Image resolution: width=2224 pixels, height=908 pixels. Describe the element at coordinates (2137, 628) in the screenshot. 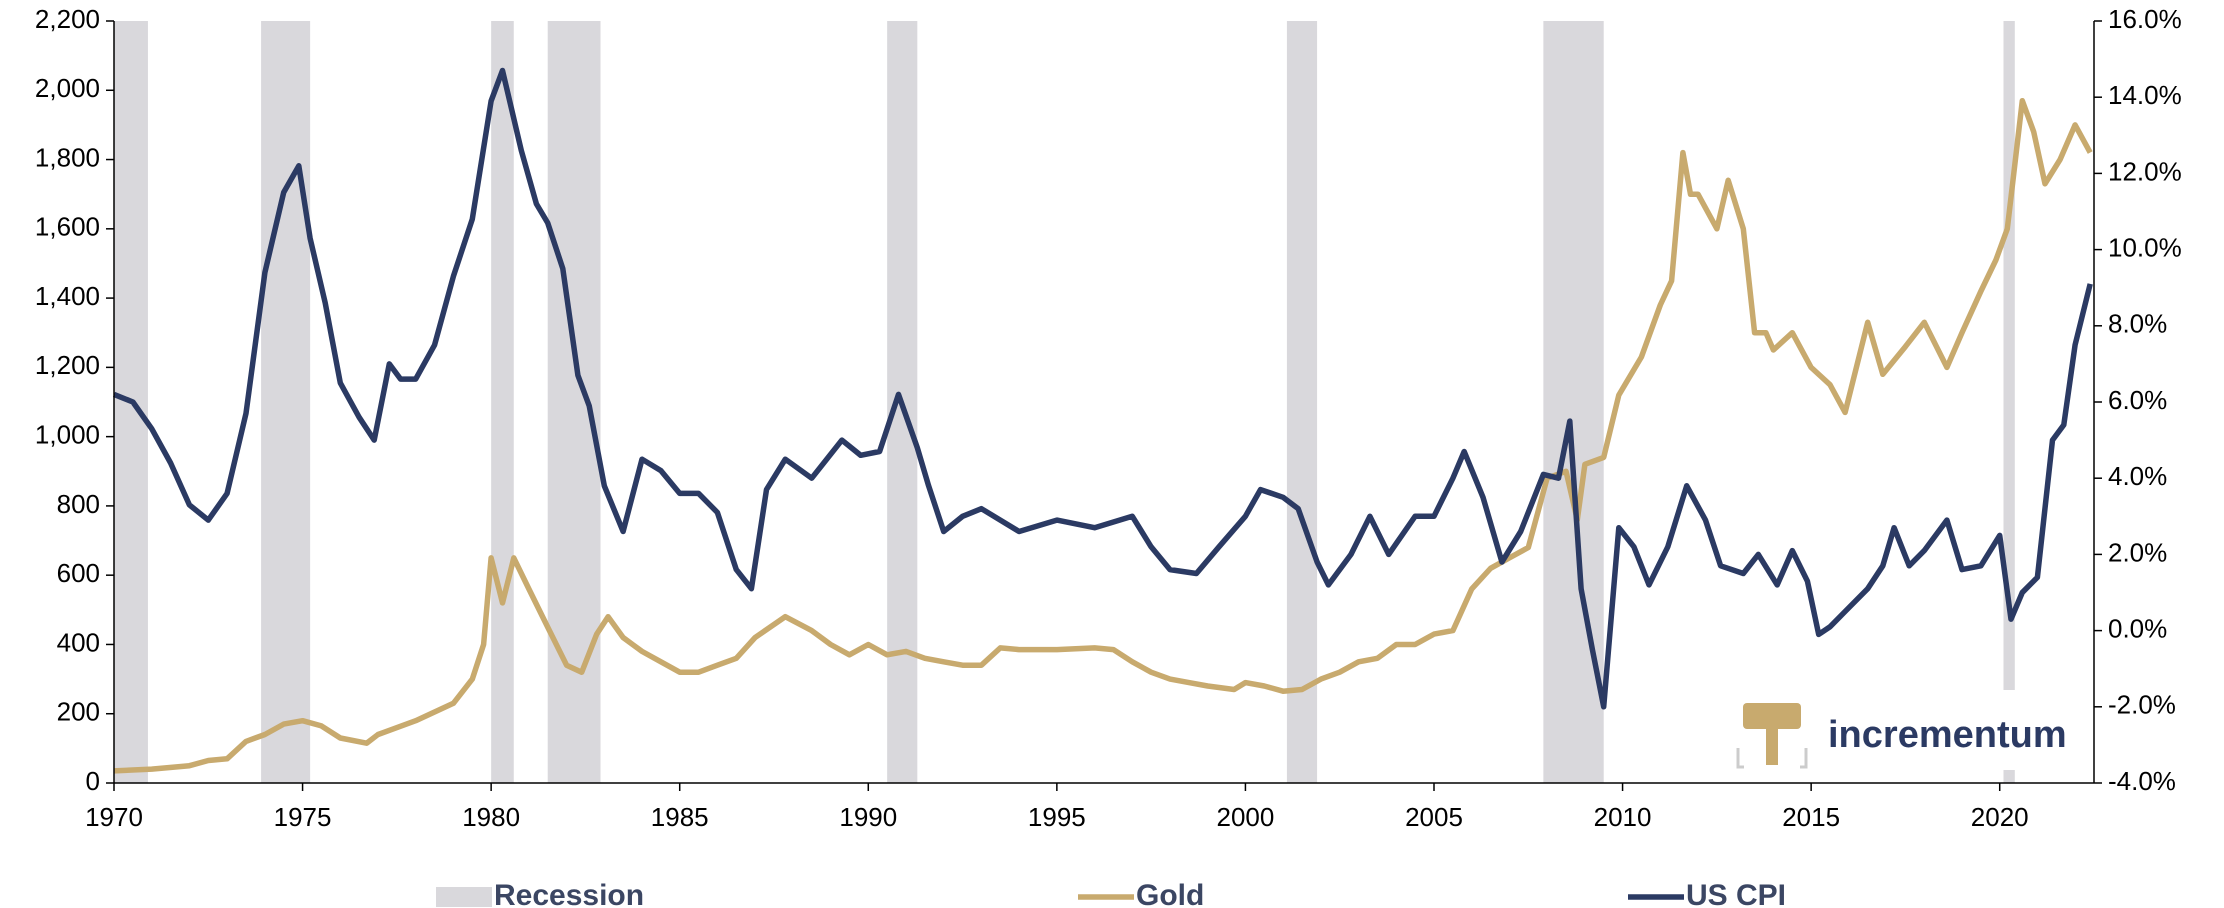

I see `y2-tick-label: 0.0%` at that location.